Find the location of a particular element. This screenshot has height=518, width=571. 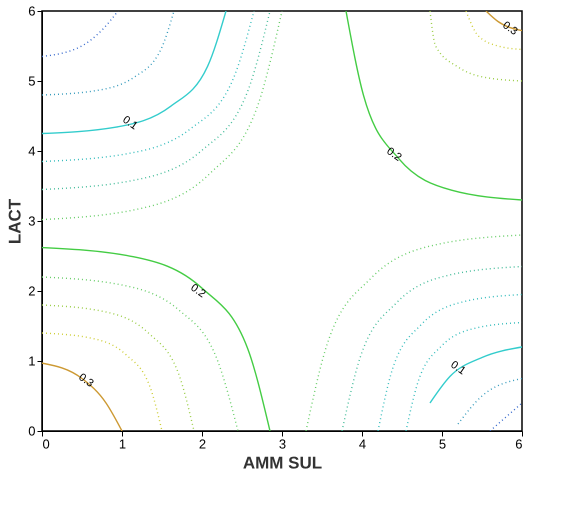

x-tick-label: 1 is located at coordinates (122, 444).